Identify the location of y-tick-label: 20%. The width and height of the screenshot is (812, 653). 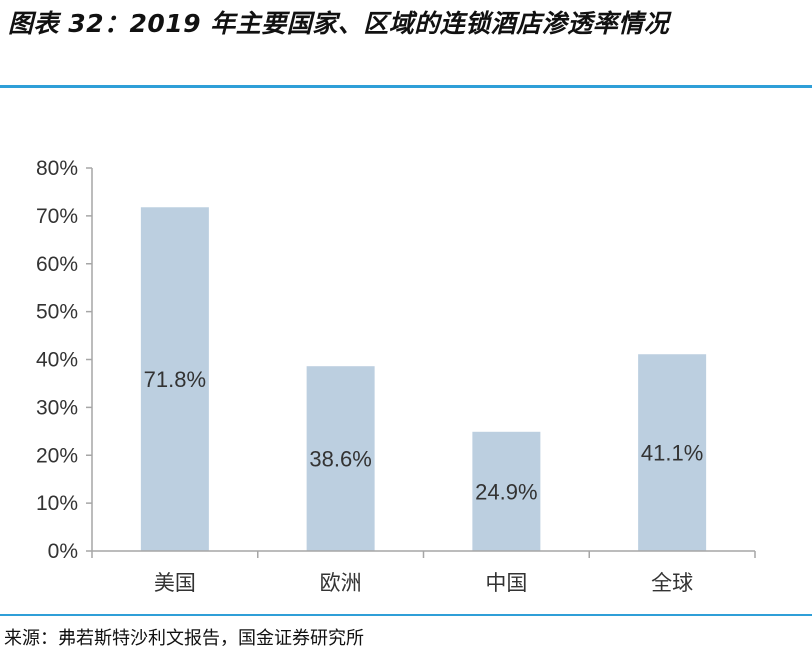
(57, 455).